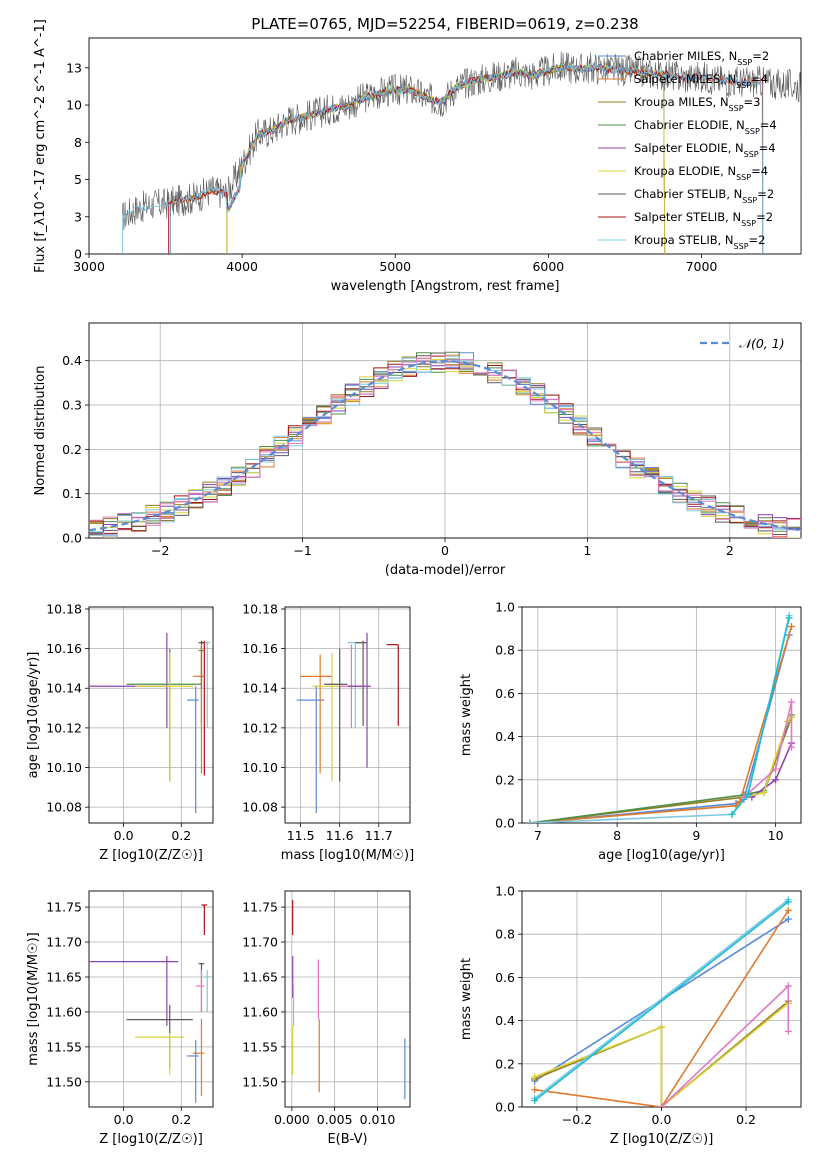  I want to click on x-axis-label: E(B-V), so click(347, 1139).